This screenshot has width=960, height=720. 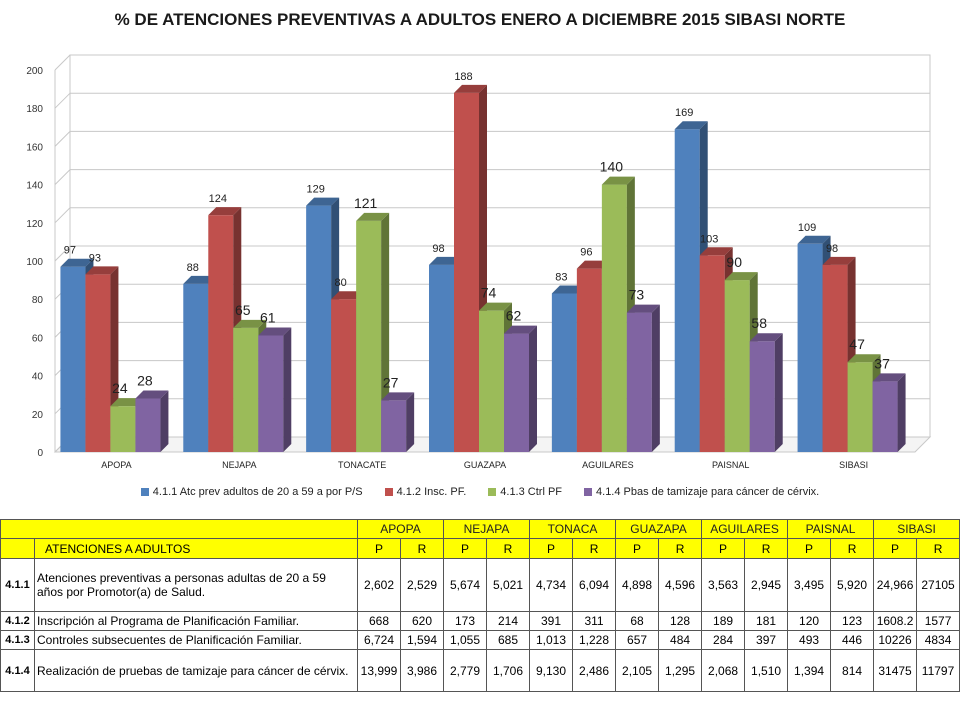 What do you see at coordinates (734, 262) in the screenshot?
I see `data-label: 90` at bounding box center [734, 262].